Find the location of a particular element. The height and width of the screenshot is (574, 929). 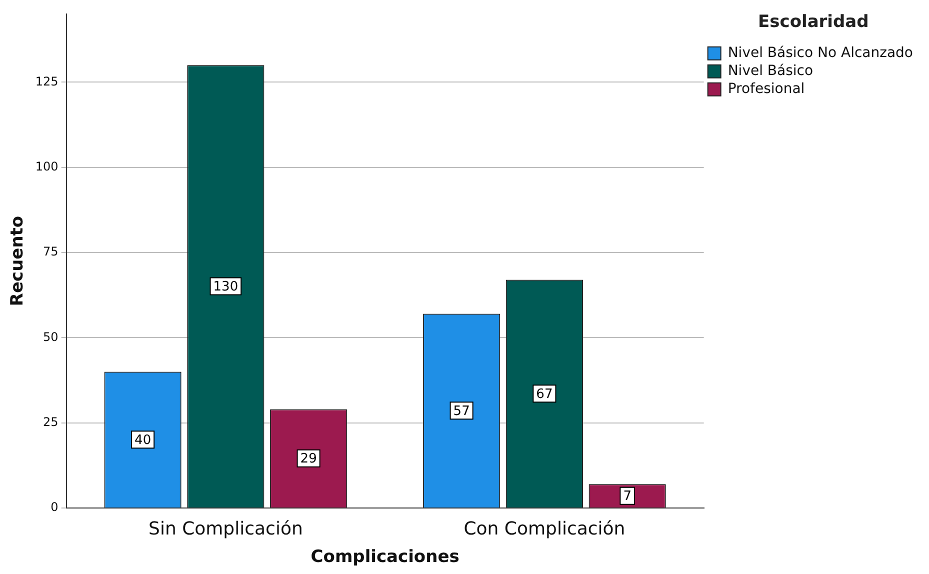

data-label: 57 is located at coordinates (461, 412).